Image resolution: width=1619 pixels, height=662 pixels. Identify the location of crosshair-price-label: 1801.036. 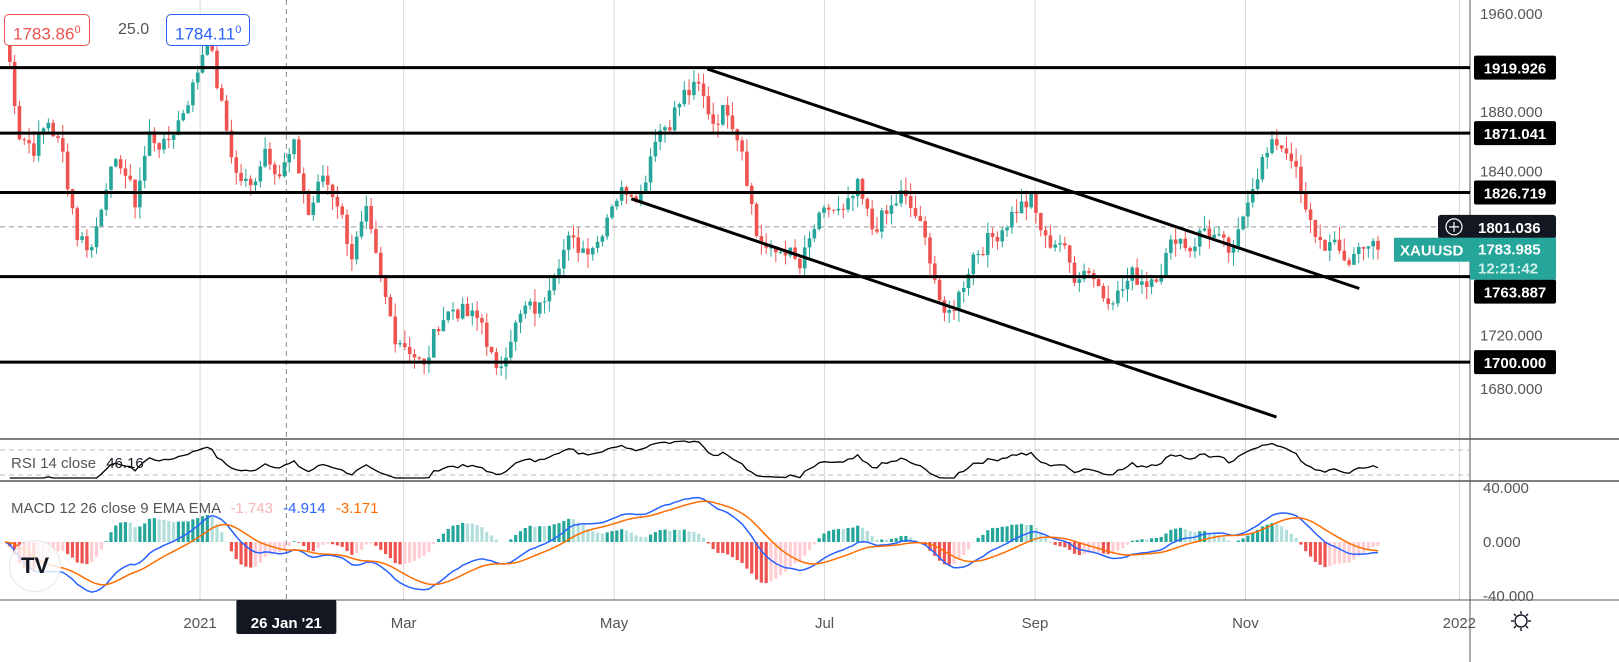
(1509, 228).